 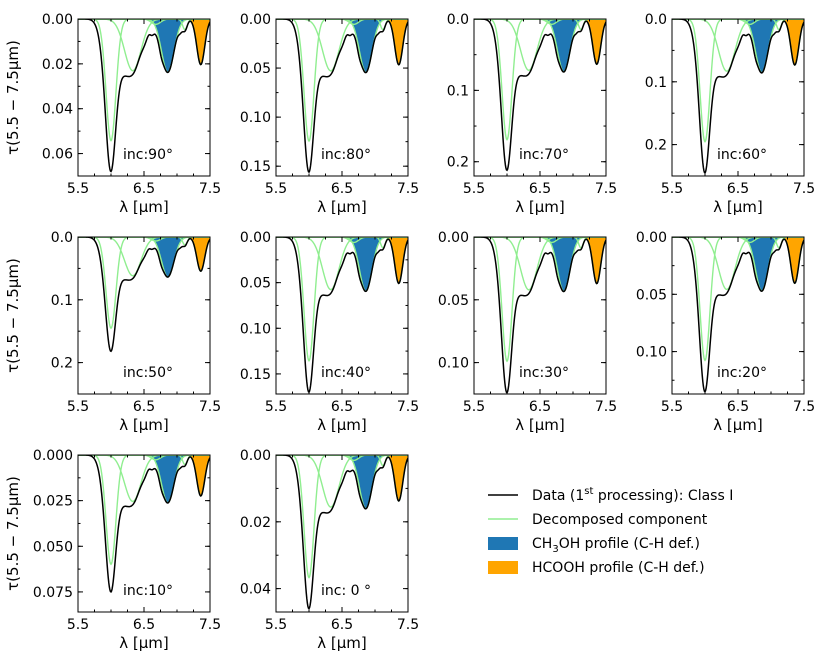 I want to click on panel-6: 5.5 6.5 7.5 λ [μm] 0.00 0.05 0.10 0.15 inc:40°, so click(x=329, y=332).